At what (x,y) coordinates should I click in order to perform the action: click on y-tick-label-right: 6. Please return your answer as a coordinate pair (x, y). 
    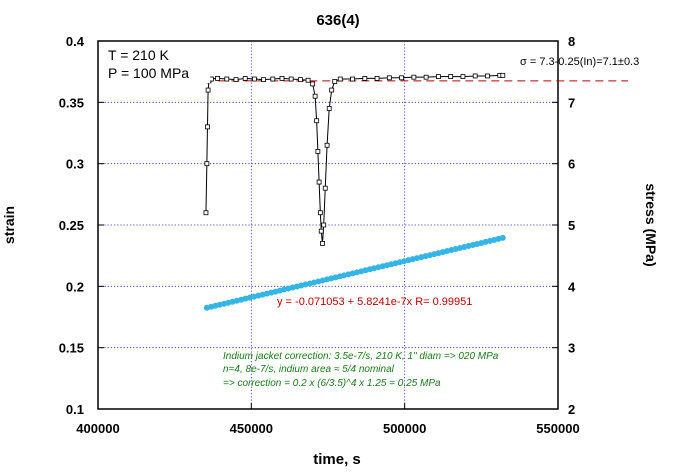
    Looking at the image, I should click on (571, 164).